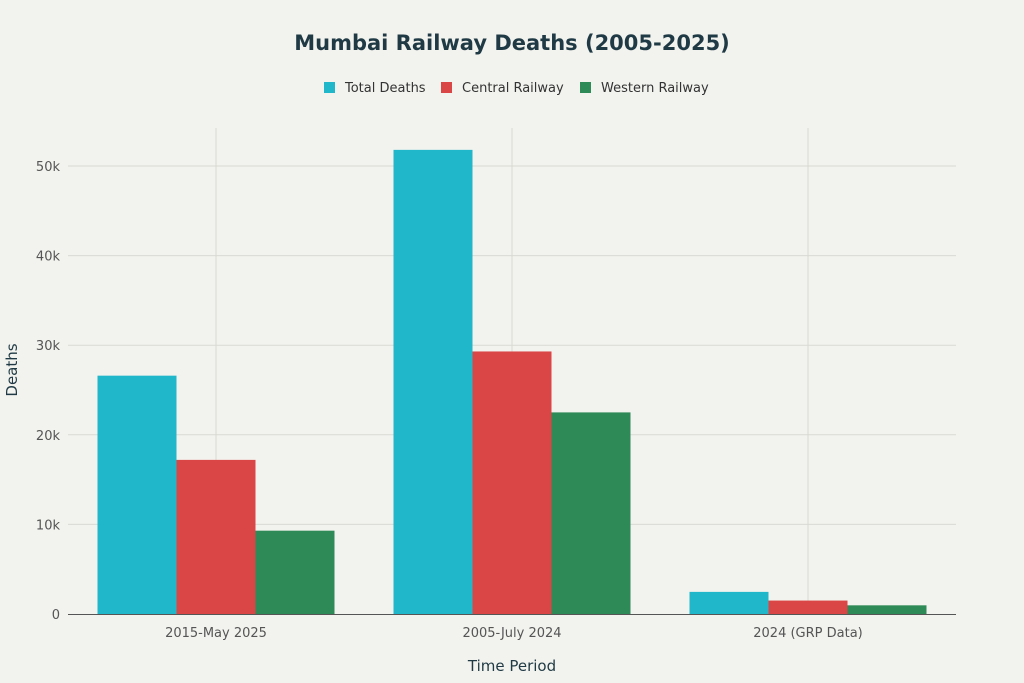 This screenshot has width=1024, height=683. Describe the element at coordinates (807, 633) in the screenshot. I see `x-tick-label: 2024 (GRP Data)` at that location.